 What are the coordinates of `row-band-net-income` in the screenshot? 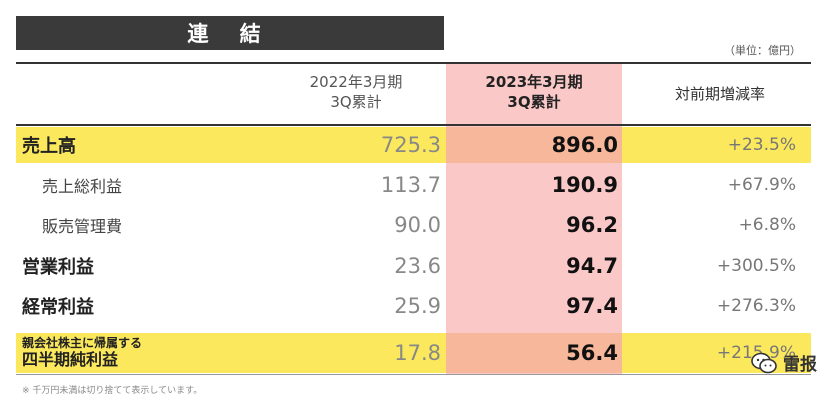 It's located at (413, 353).